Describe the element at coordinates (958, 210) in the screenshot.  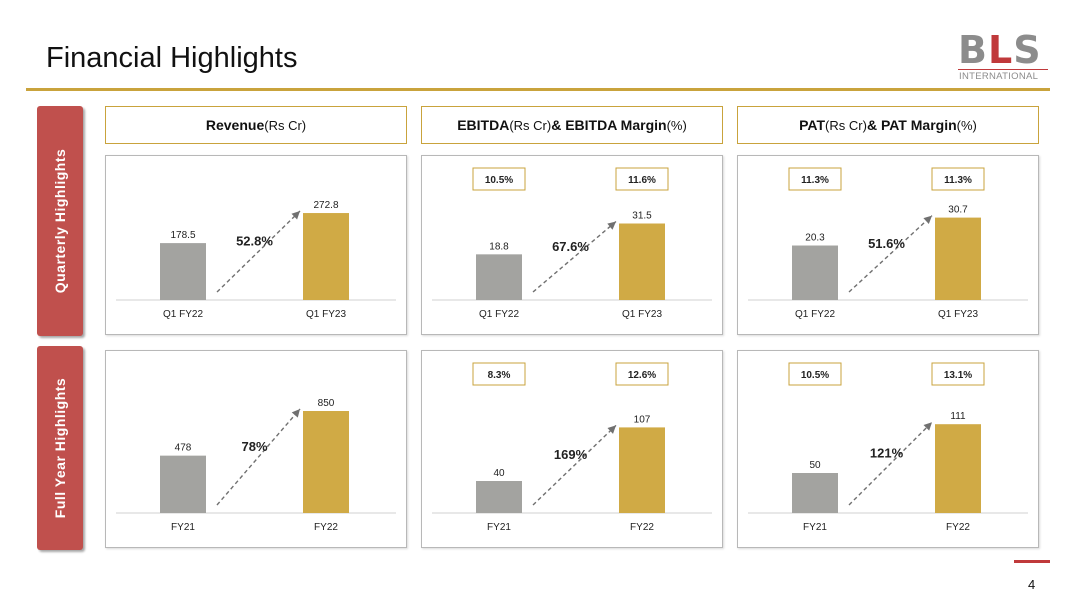
I see `bar-value-label: 30.7` at that location.